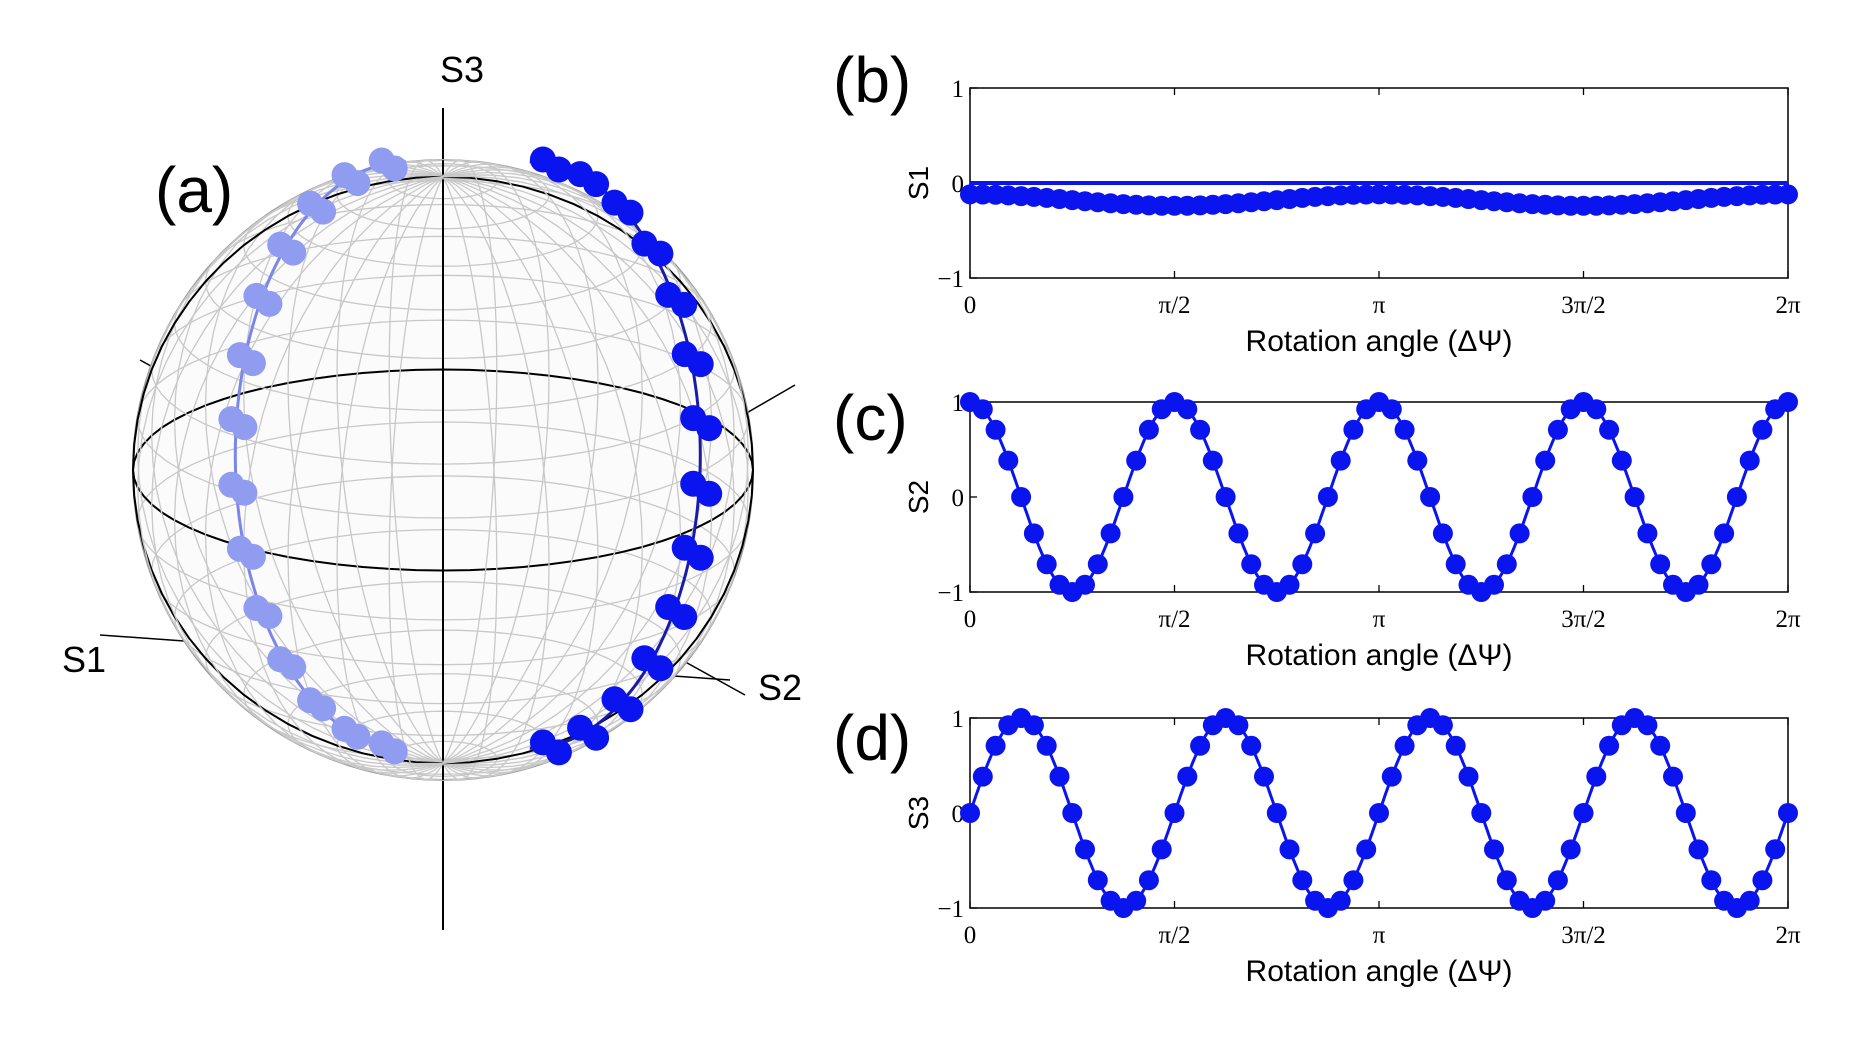  Describe the element at coordinates (1583, 619) in the screenshot. I see `x-tick-label: 3π/2` at that location.